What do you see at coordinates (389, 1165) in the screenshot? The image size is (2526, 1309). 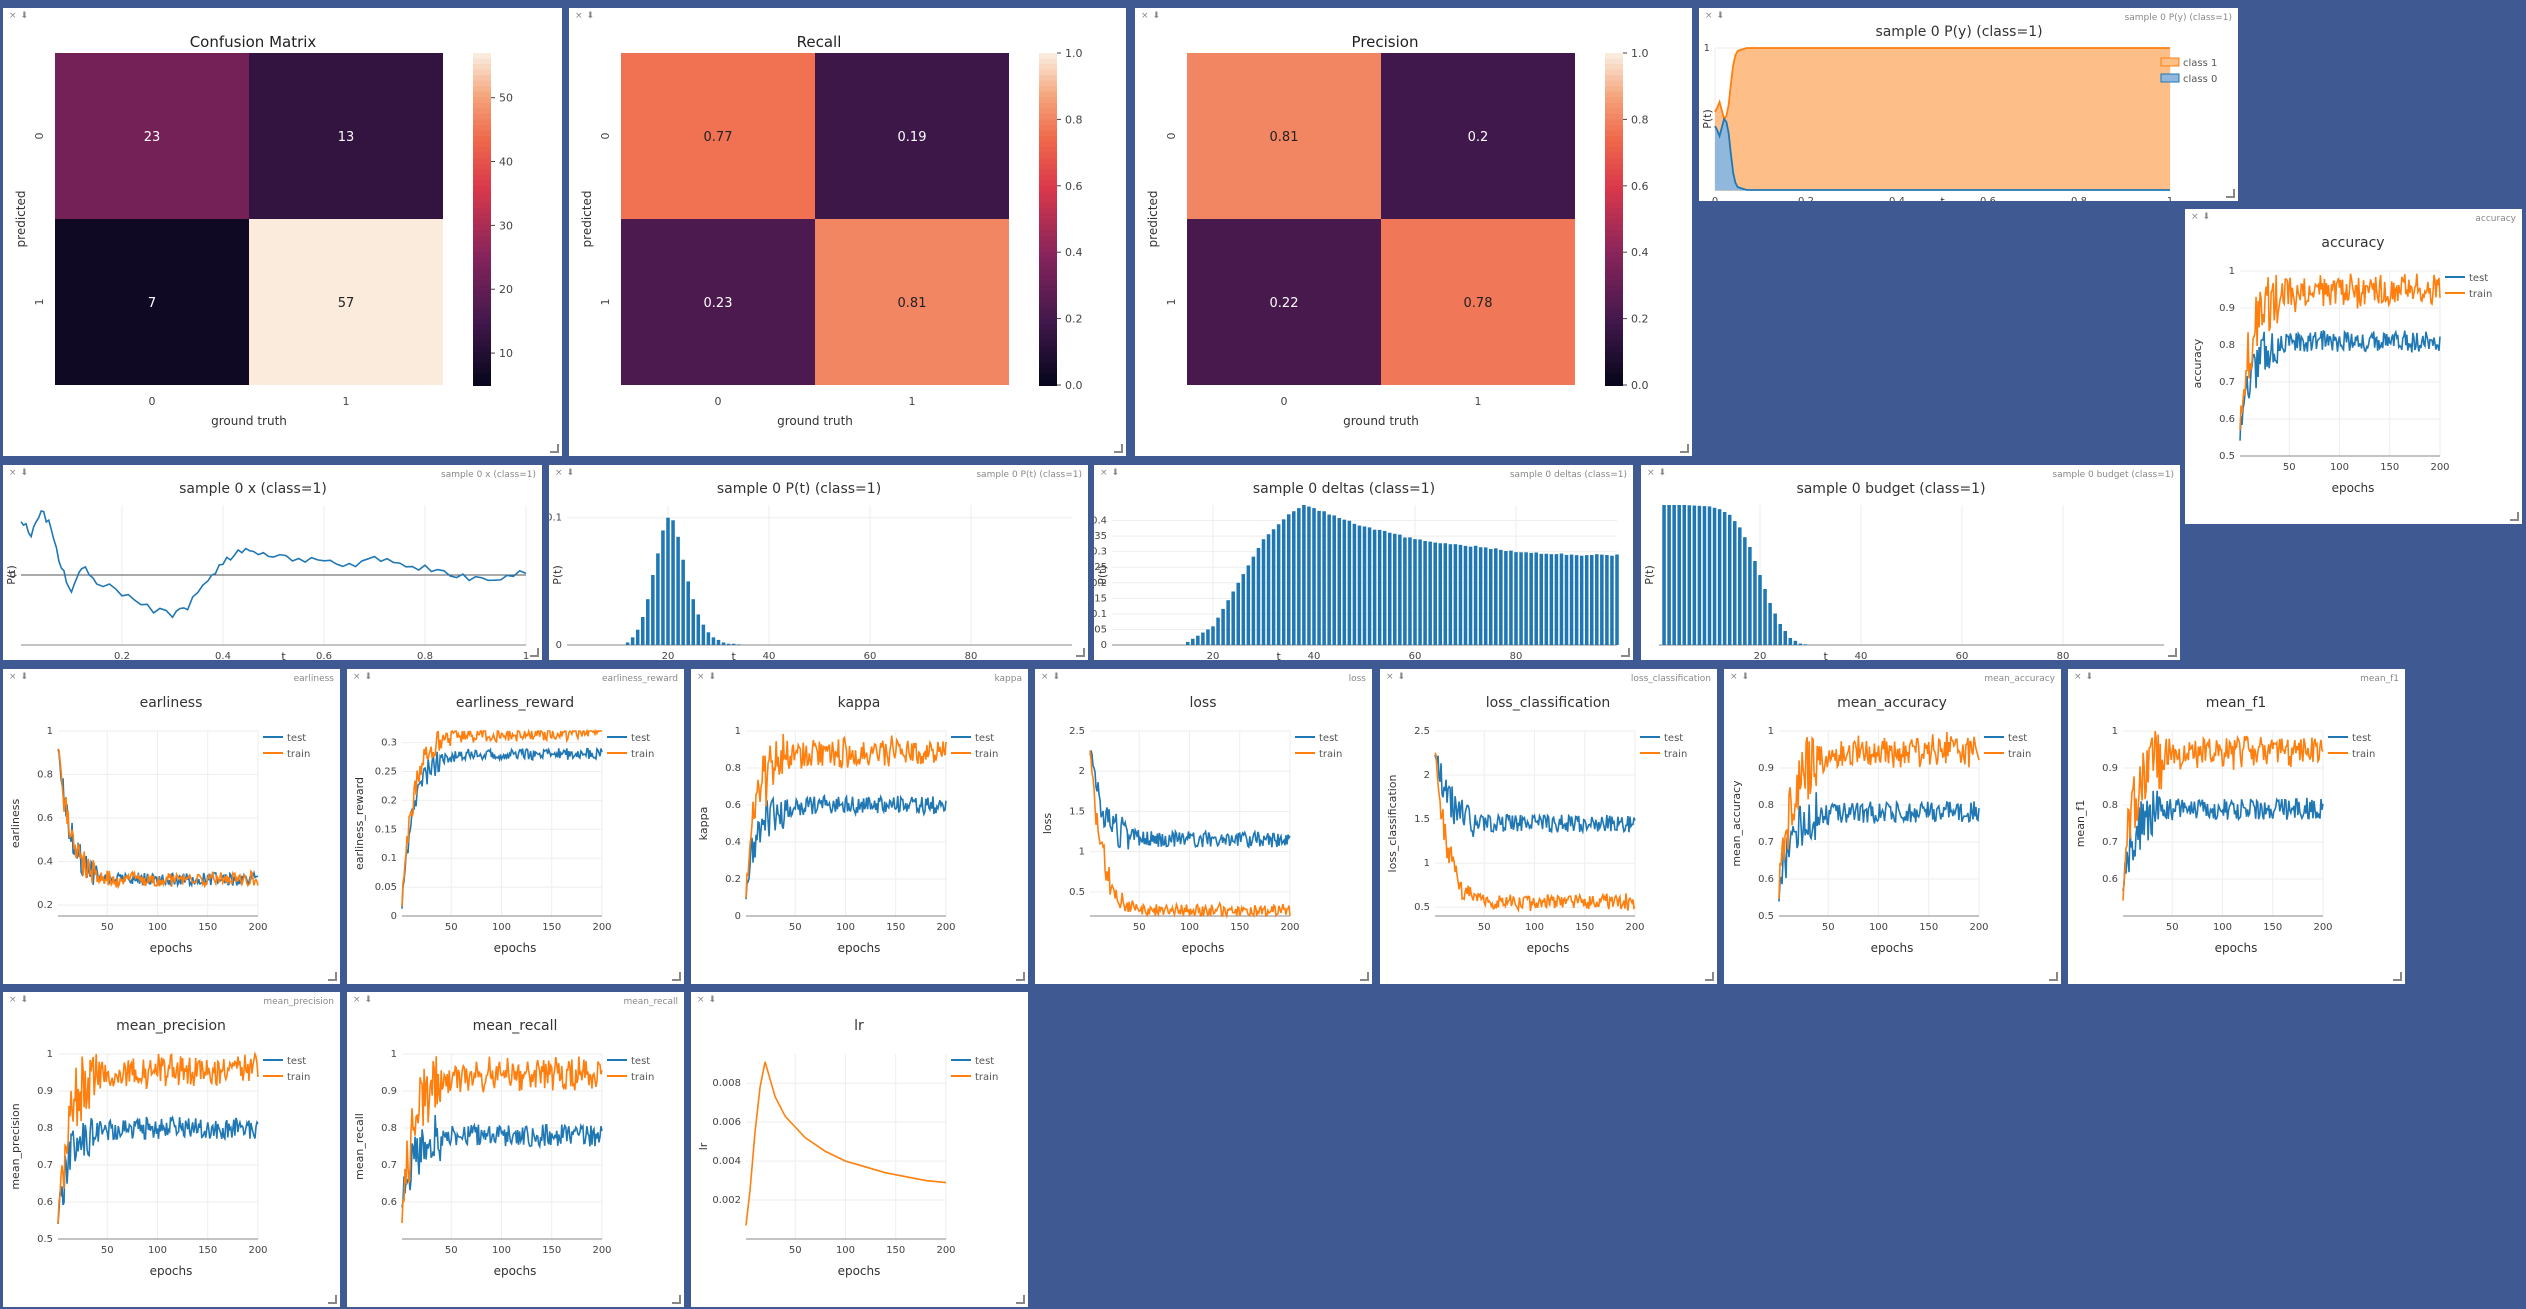 I see `y-tick-label: 0.7` at bounding box center [389, 1165].